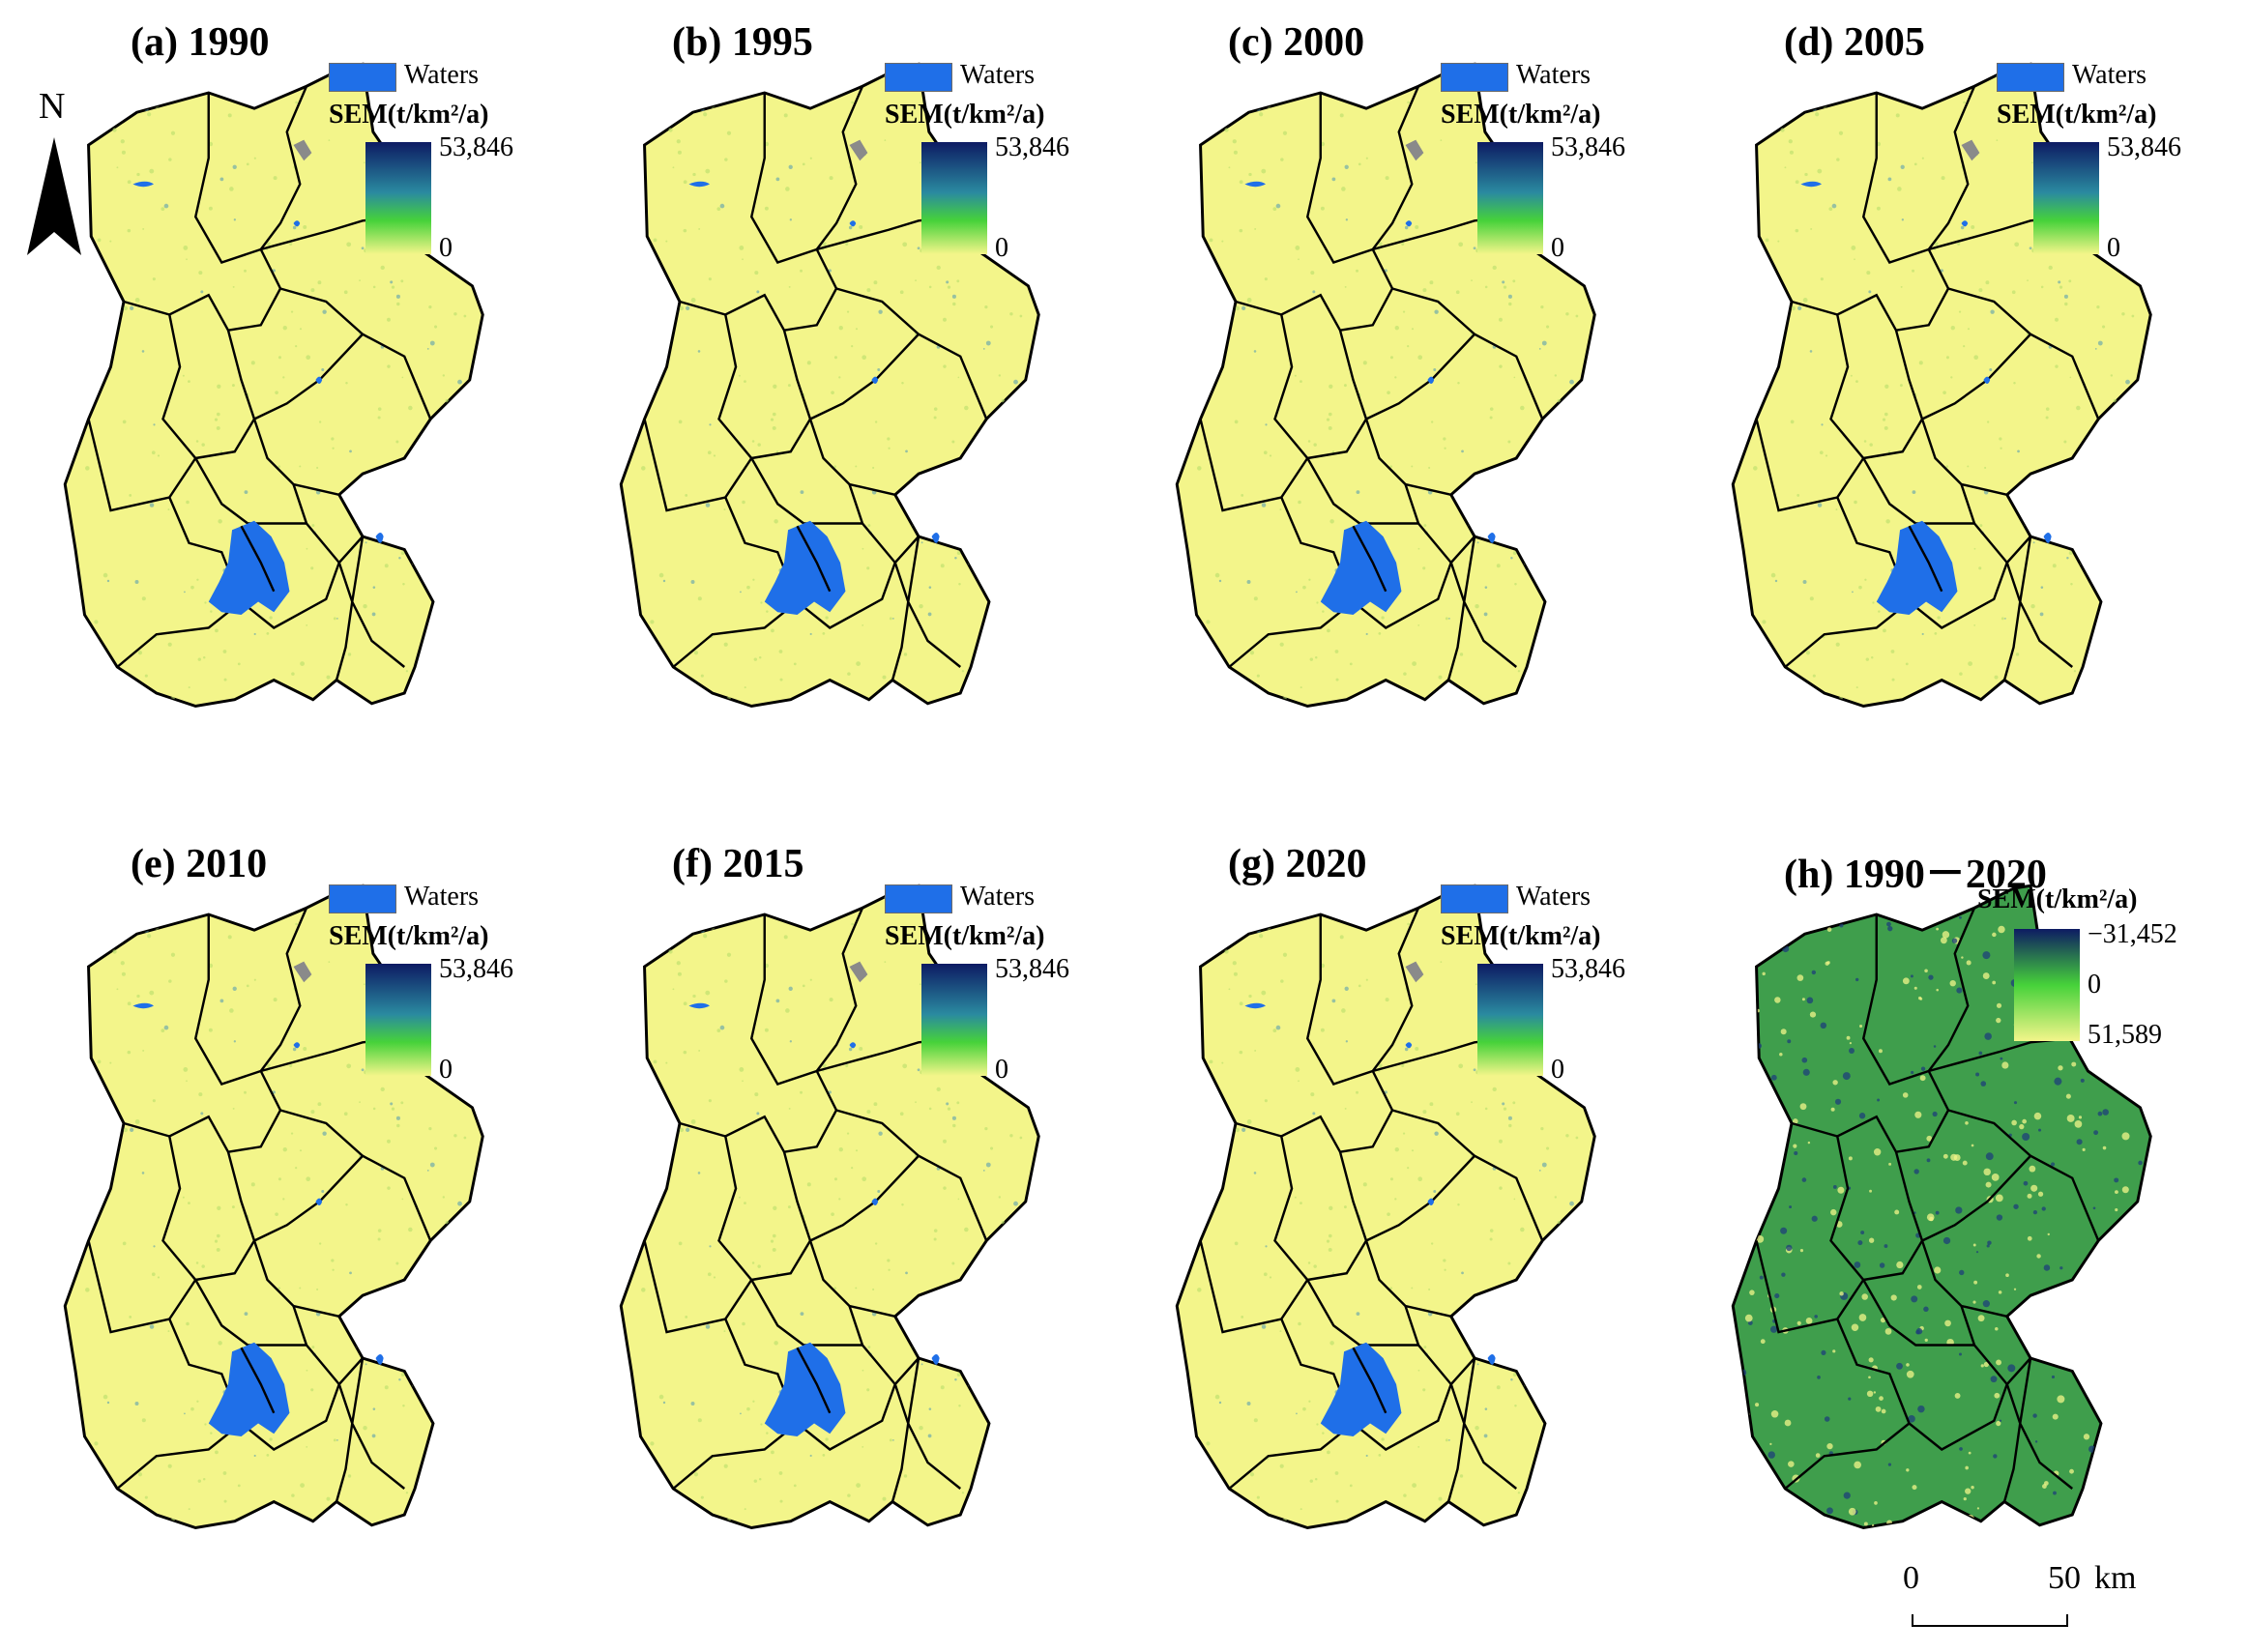 This screenshot has width=2249, height=1652. What do you see at coordinates (201, 42) in the screenshot?
I see `panel-title: (a) 1990` at bounding box center [201, 42].